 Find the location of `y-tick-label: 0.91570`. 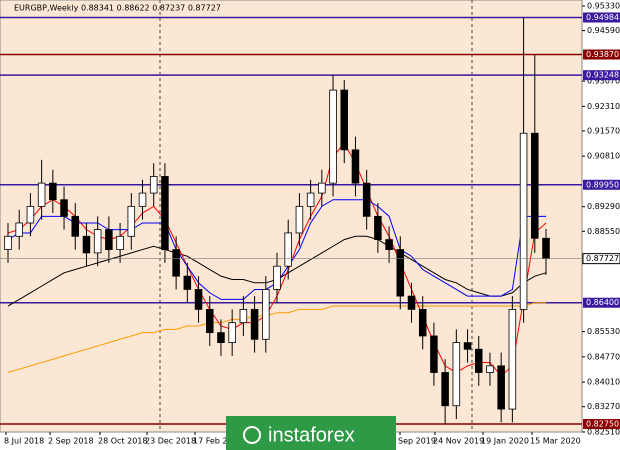

y-tick-label: 0.91570 is located at coordinates (603, 130).